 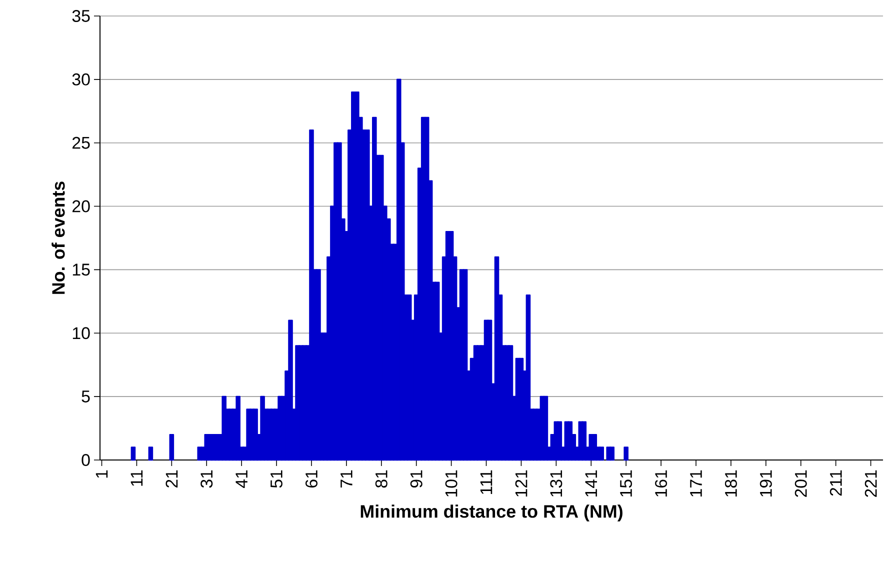 I want to click on x-tick-label: 171, so click(x=696, y=483).